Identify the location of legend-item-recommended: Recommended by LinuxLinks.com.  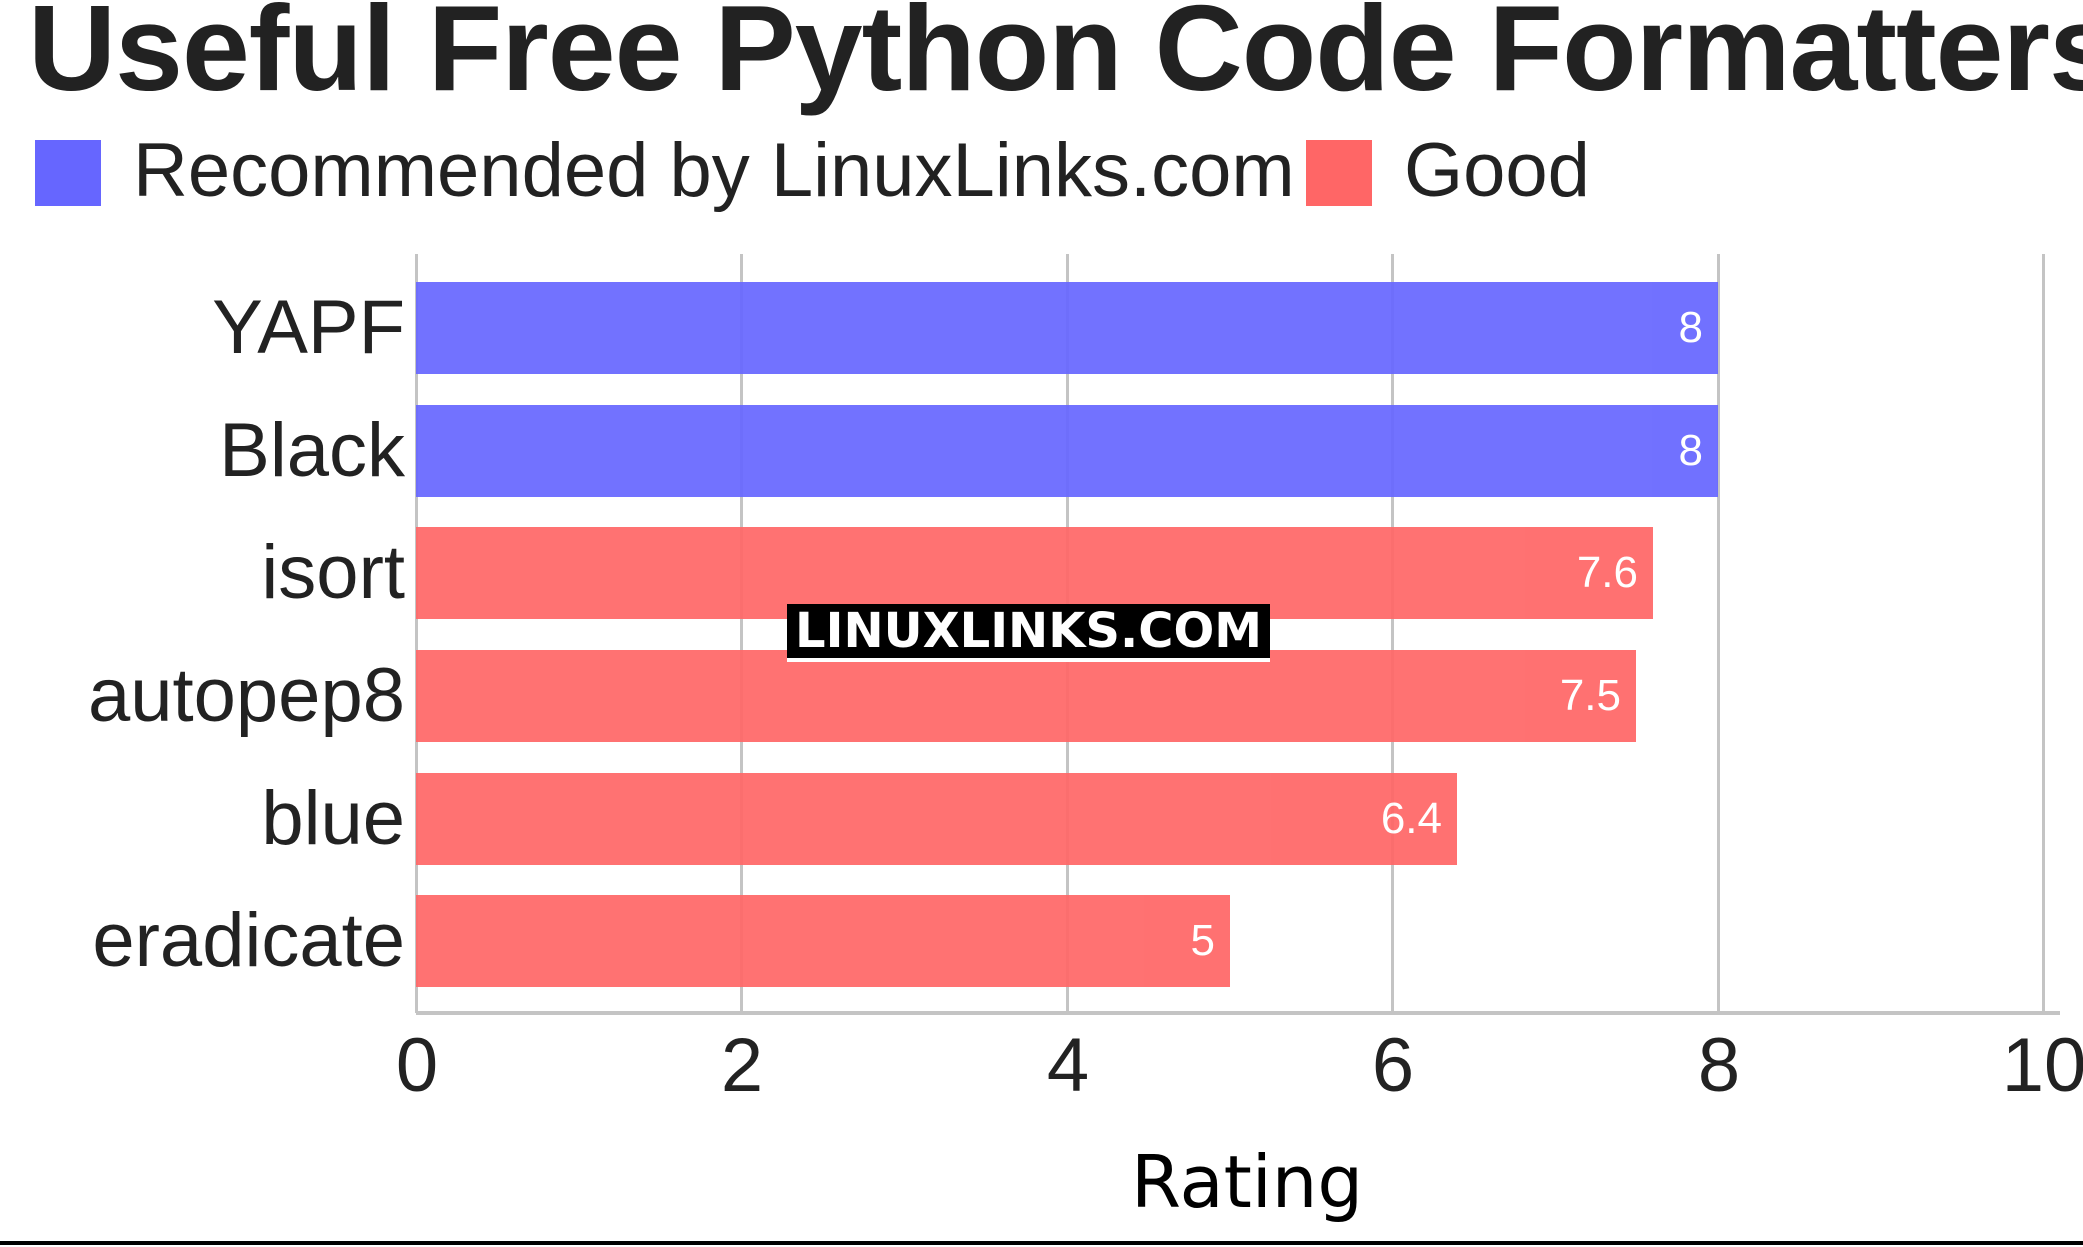
(665, 170).